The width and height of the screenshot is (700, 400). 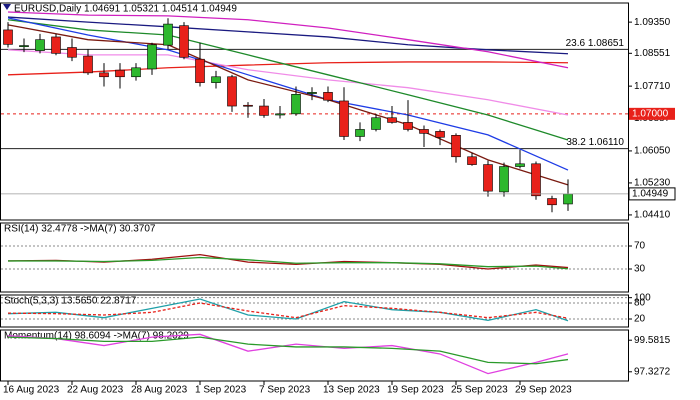 What do you see at coordinates (221, 390) in the screenshot?
I see `x-tick-label: 1 Sep 2023` at bounding box center [221, 390].